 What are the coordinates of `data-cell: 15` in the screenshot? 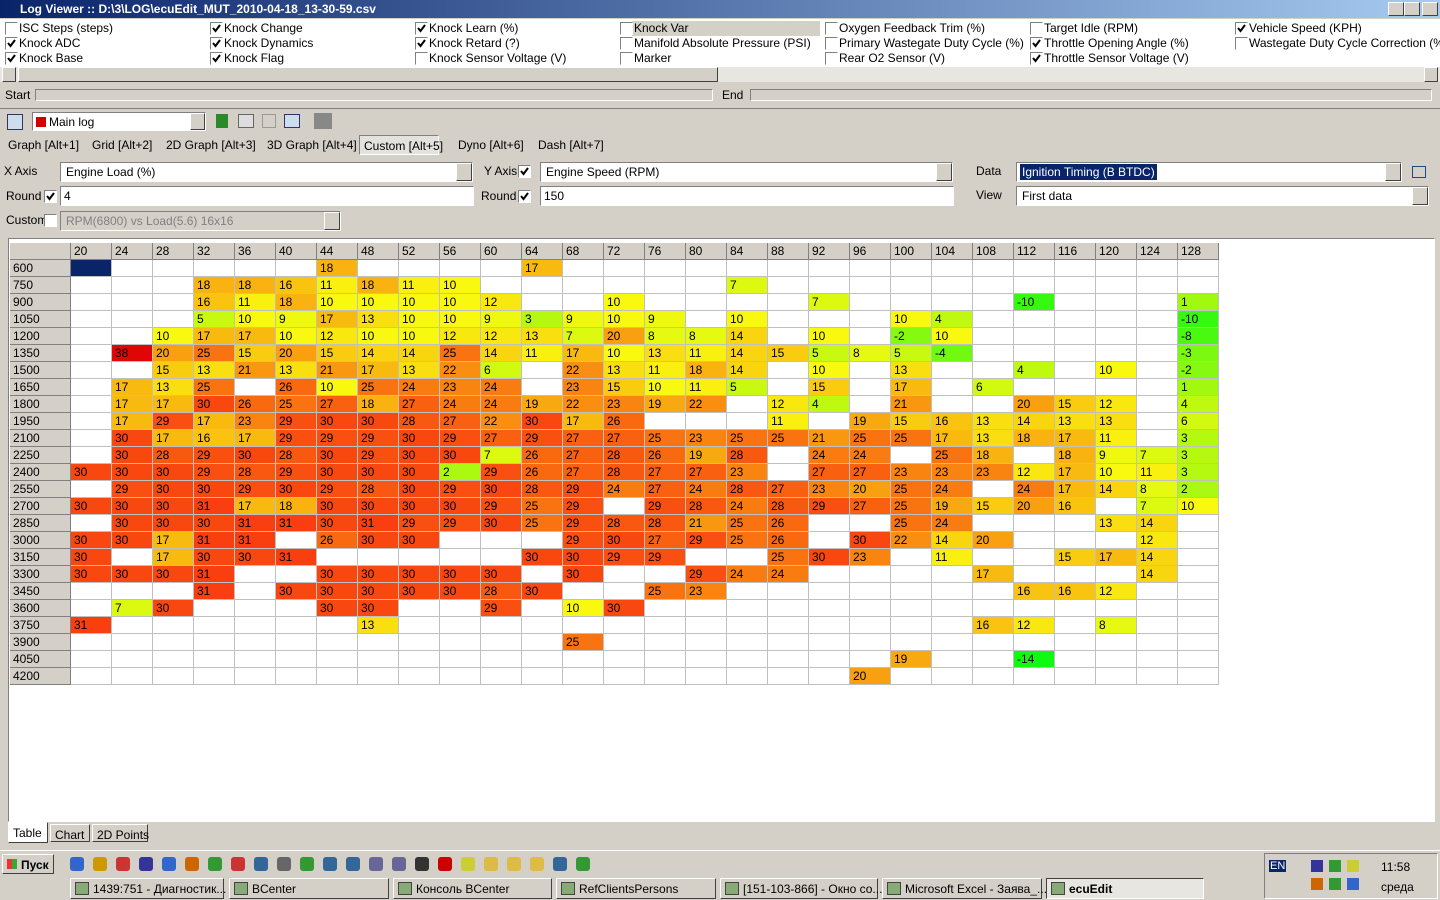 It's located at (337, 353).